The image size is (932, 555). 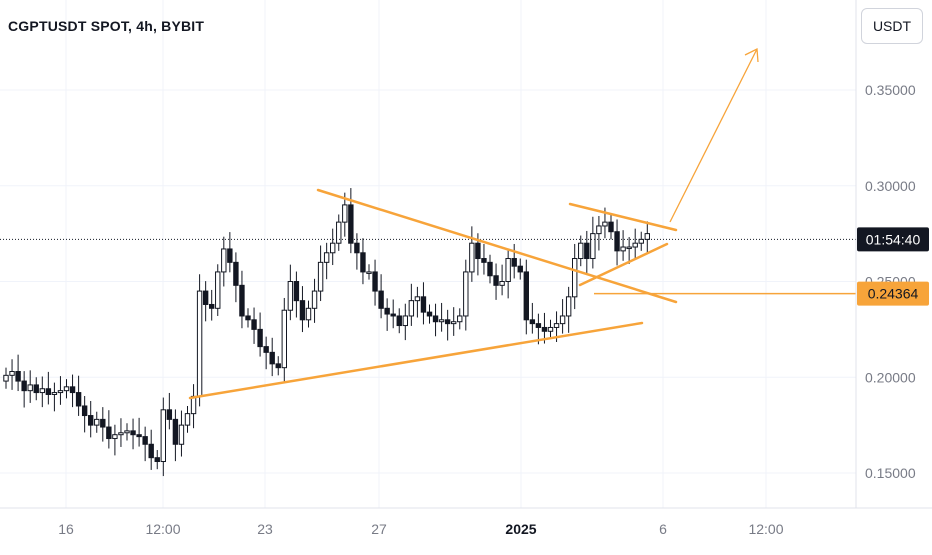 I want to click on price-tick-label: 0.35000, so click(x=890, y=90).